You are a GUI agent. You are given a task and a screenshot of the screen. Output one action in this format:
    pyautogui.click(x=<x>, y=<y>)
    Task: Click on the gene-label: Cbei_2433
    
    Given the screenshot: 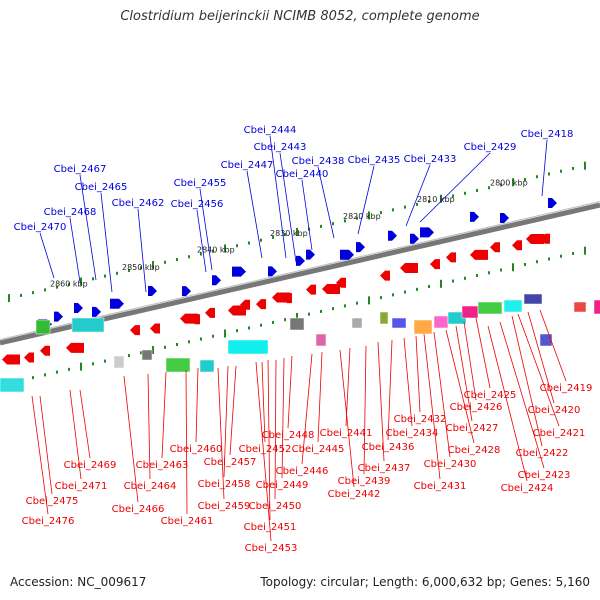 What is the action you would take?
    pyautogui.click(x=430, y=159)
    